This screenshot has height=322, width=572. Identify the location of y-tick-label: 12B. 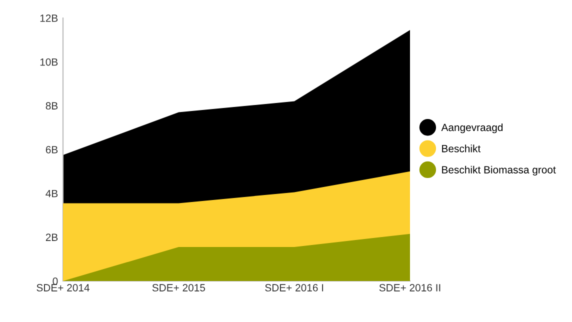
(49, 18).